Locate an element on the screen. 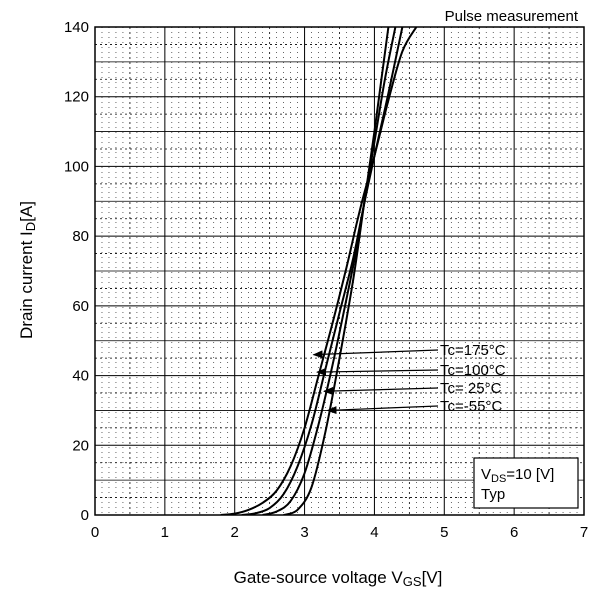 The image size is (601, 590). vds-condition: VDS=10 [V] is located at coordinates (517, 475).